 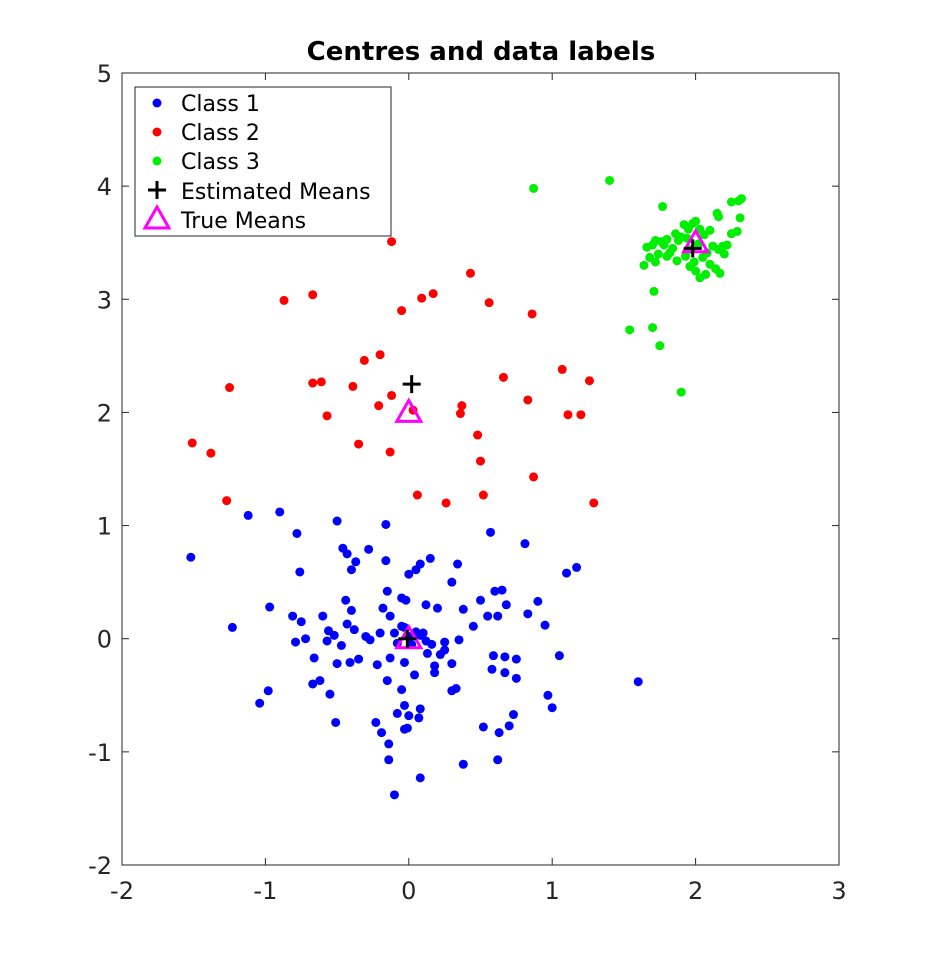 I want to click on x-tick-label: 2, so click(x=695, y=891).